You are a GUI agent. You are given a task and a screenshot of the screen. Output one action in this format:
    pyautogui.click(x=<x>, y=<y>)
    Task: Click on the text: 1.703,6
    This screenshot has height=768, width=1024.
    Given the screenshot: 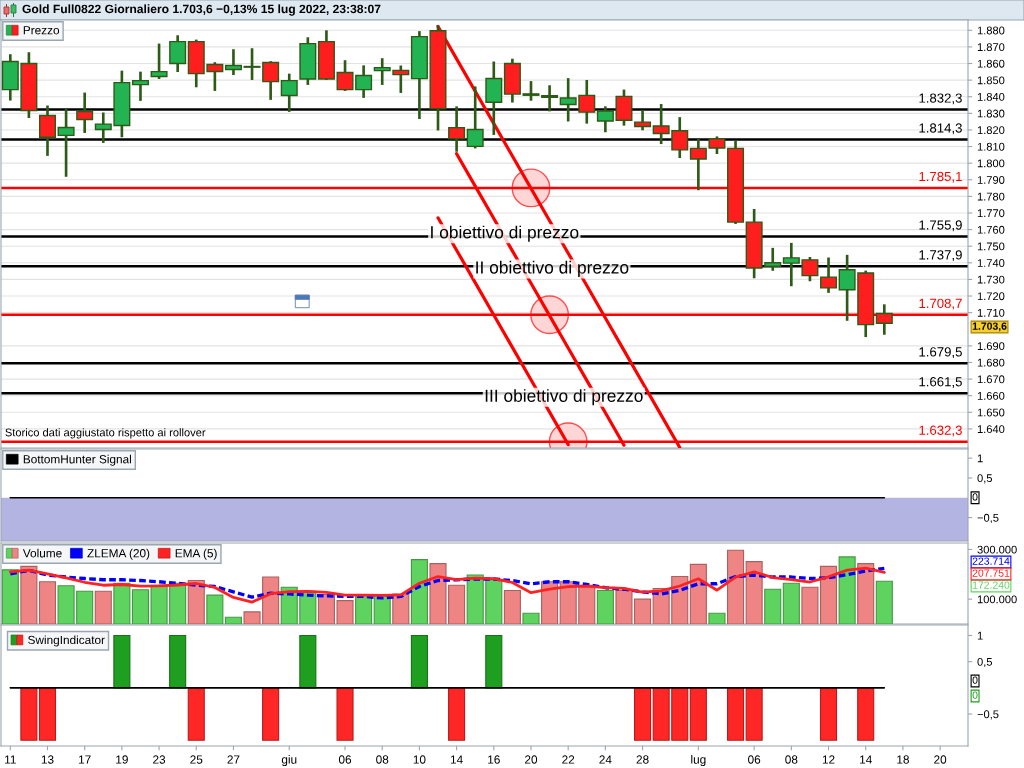 What is the action you would take?
    pyautogui.click(x=989, y=327)
    